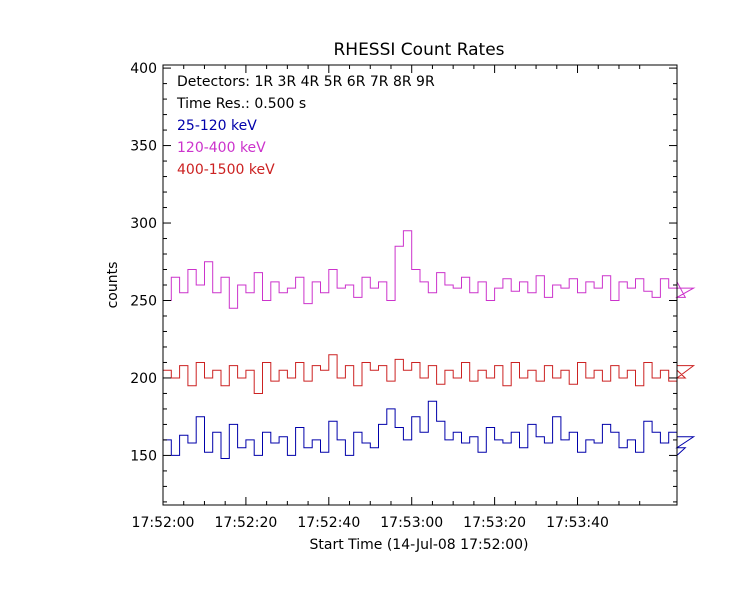 The image size is (750, 600). Describe the element at coordinates (418, 50) in the screenshot. I see `chart-title: RHESSI Count Rates` at that location.